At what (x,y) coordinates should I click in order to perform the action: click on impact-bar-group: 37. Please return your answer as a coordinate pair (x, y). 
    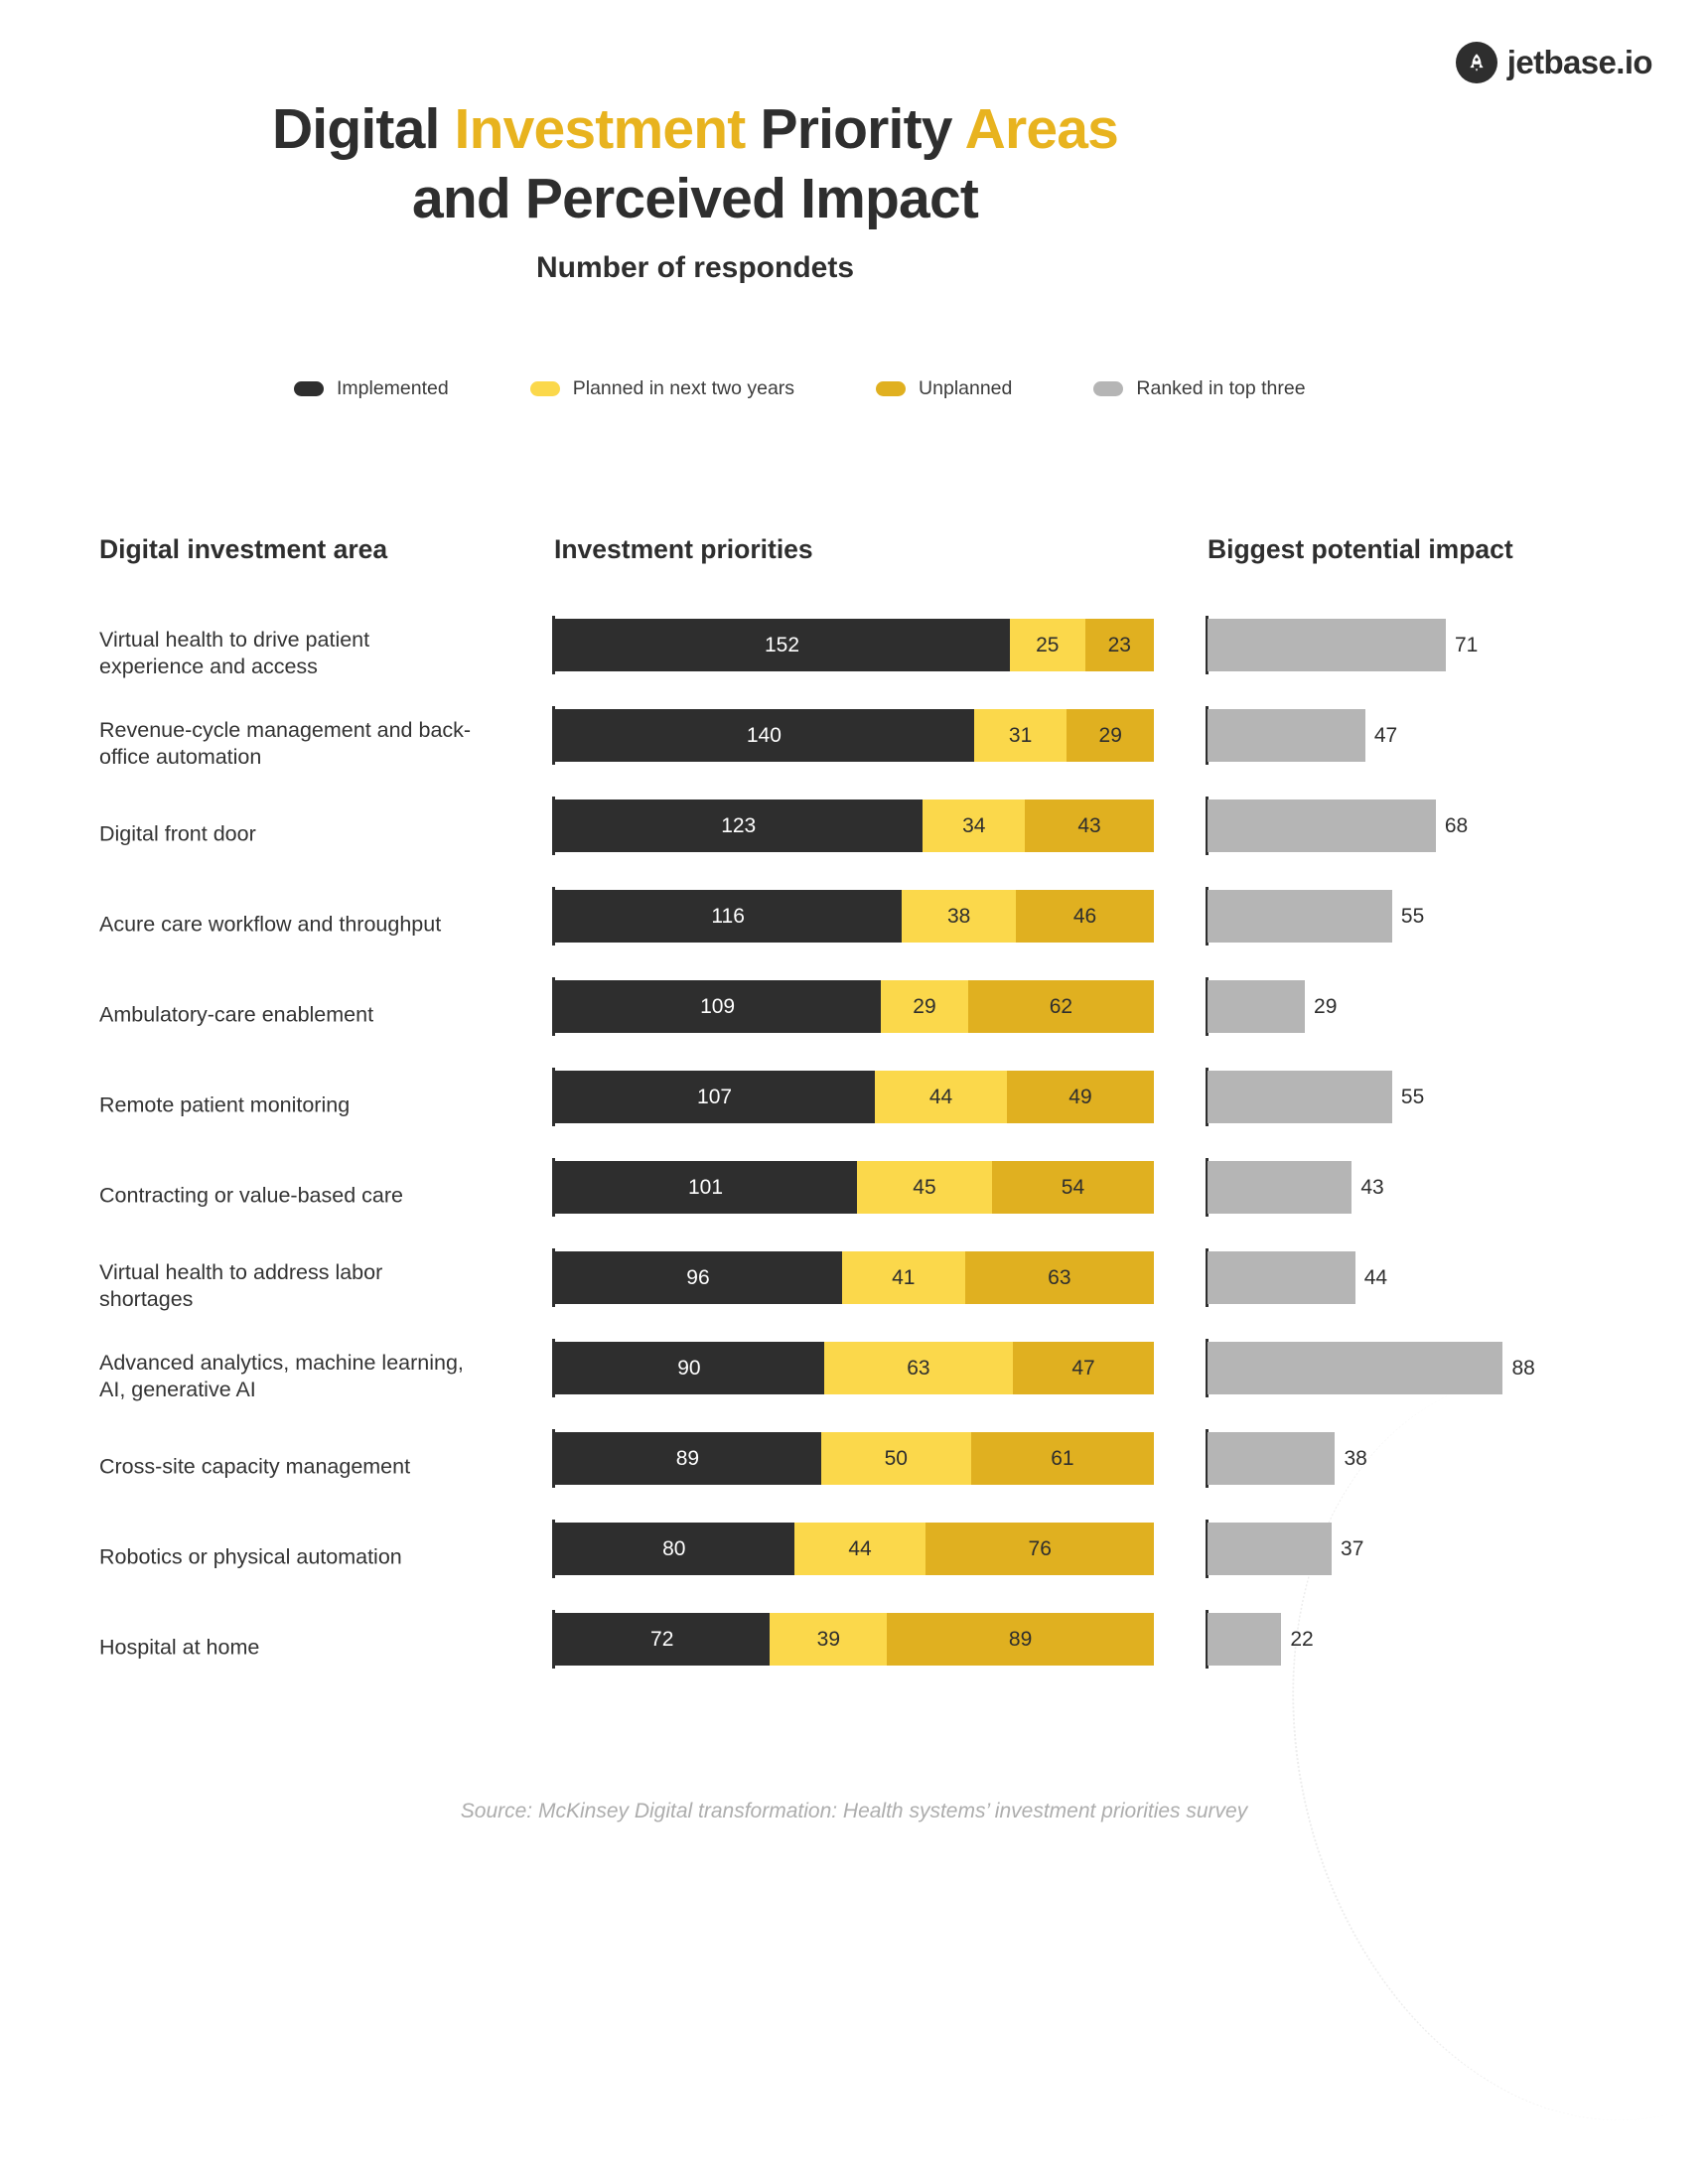
    Looking at the image, I should click on (1285, 1549).